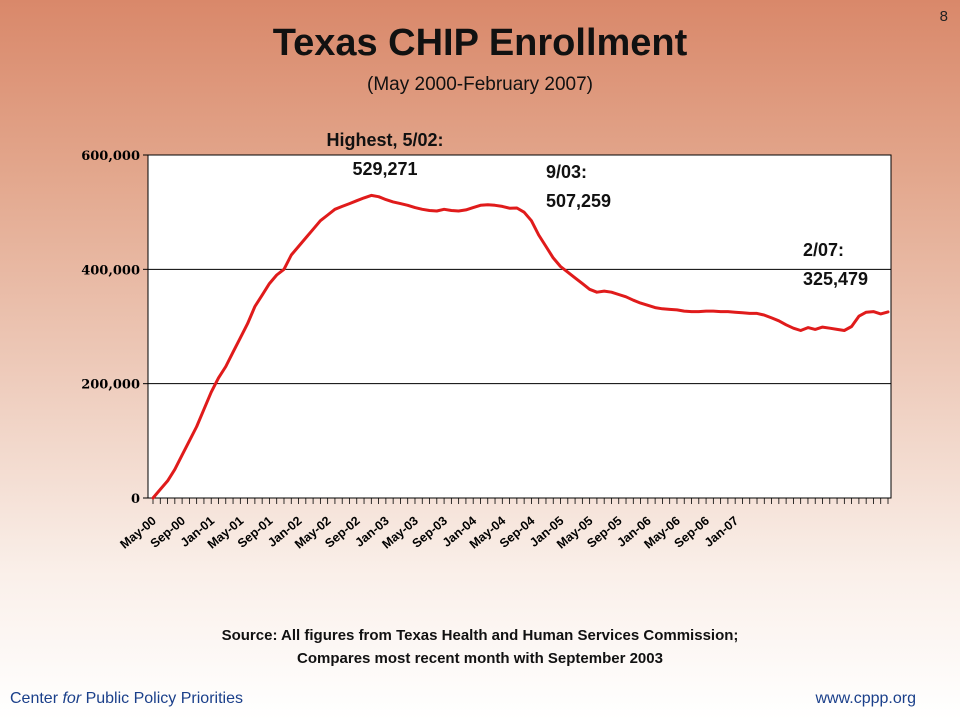 This screenshot has width=960, height=720. I want to click on sep03-annotation-value: 507,259, so click(579, 201).